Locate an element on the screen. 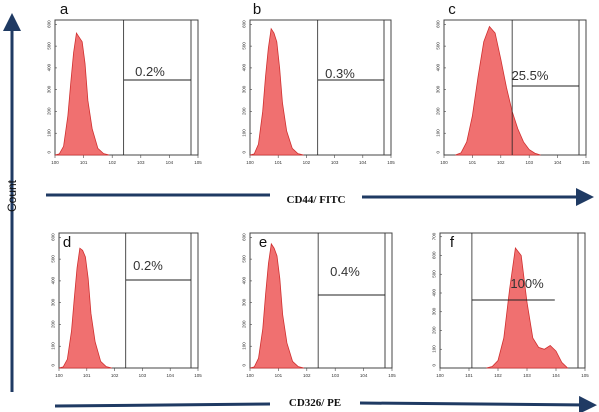 This screenshot has height=412, width=599. gate-percentage: 0.3% is located at coordinates (340, 73).